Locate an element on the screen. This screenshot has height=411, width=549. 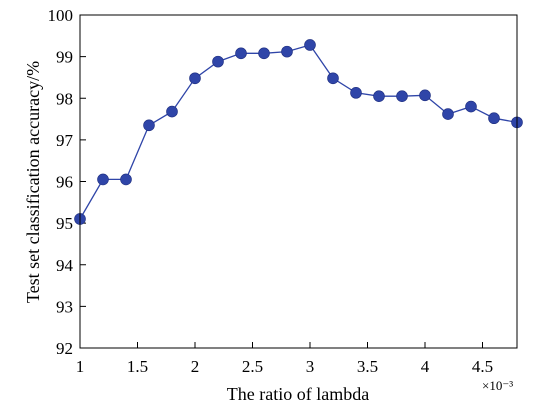
x-tick-label: 2 is located at coordinates (195, 366).